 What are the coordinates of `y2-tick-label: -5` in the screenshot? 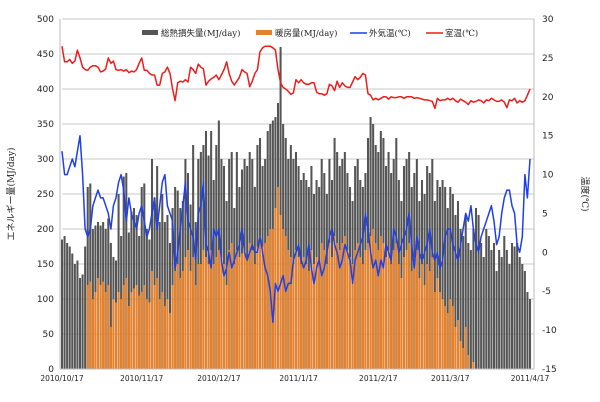 It's located at (546, 292).